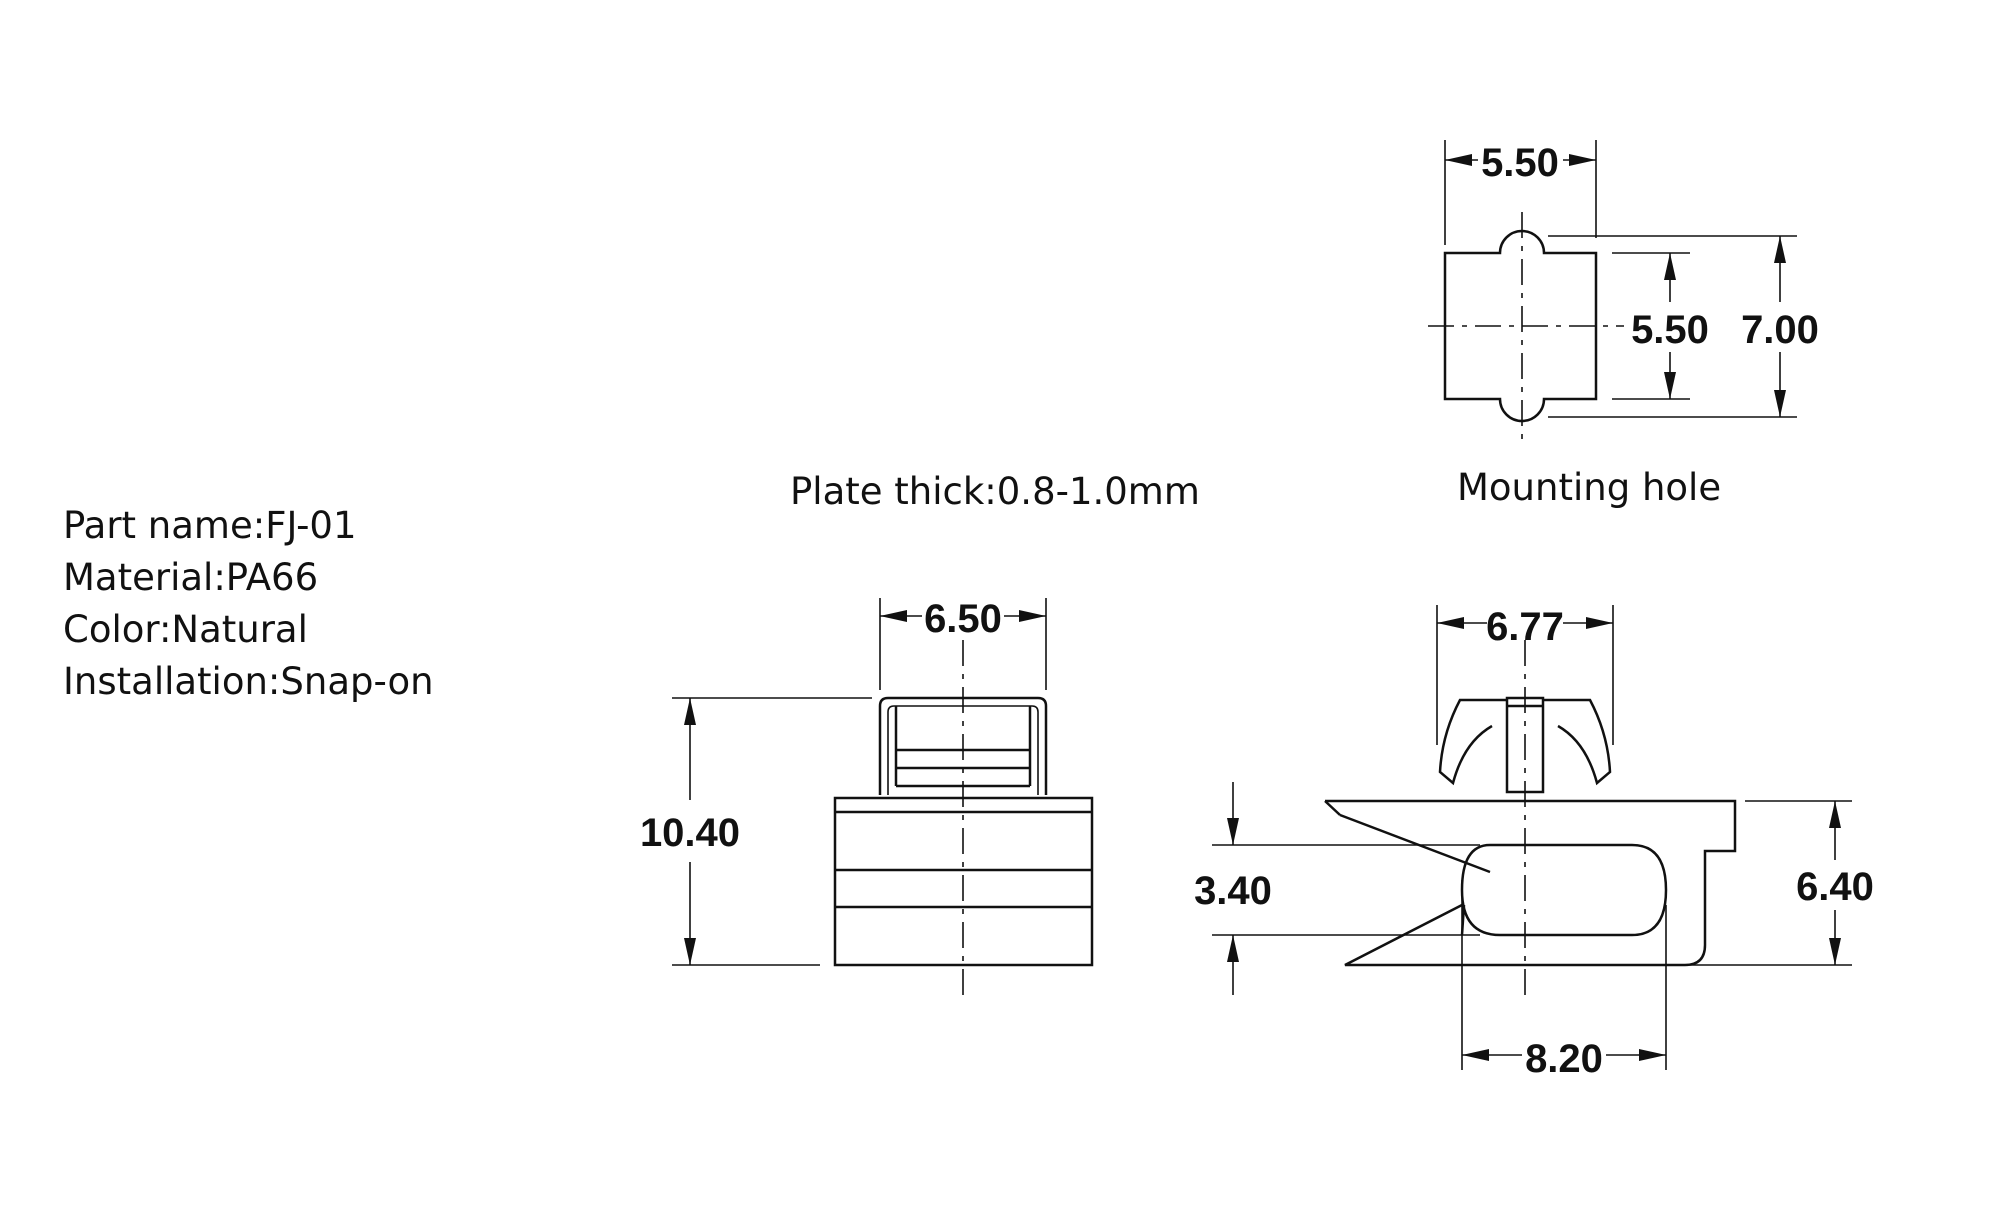  I want to click on spec-material: Material:PA66, so click(191, 577).